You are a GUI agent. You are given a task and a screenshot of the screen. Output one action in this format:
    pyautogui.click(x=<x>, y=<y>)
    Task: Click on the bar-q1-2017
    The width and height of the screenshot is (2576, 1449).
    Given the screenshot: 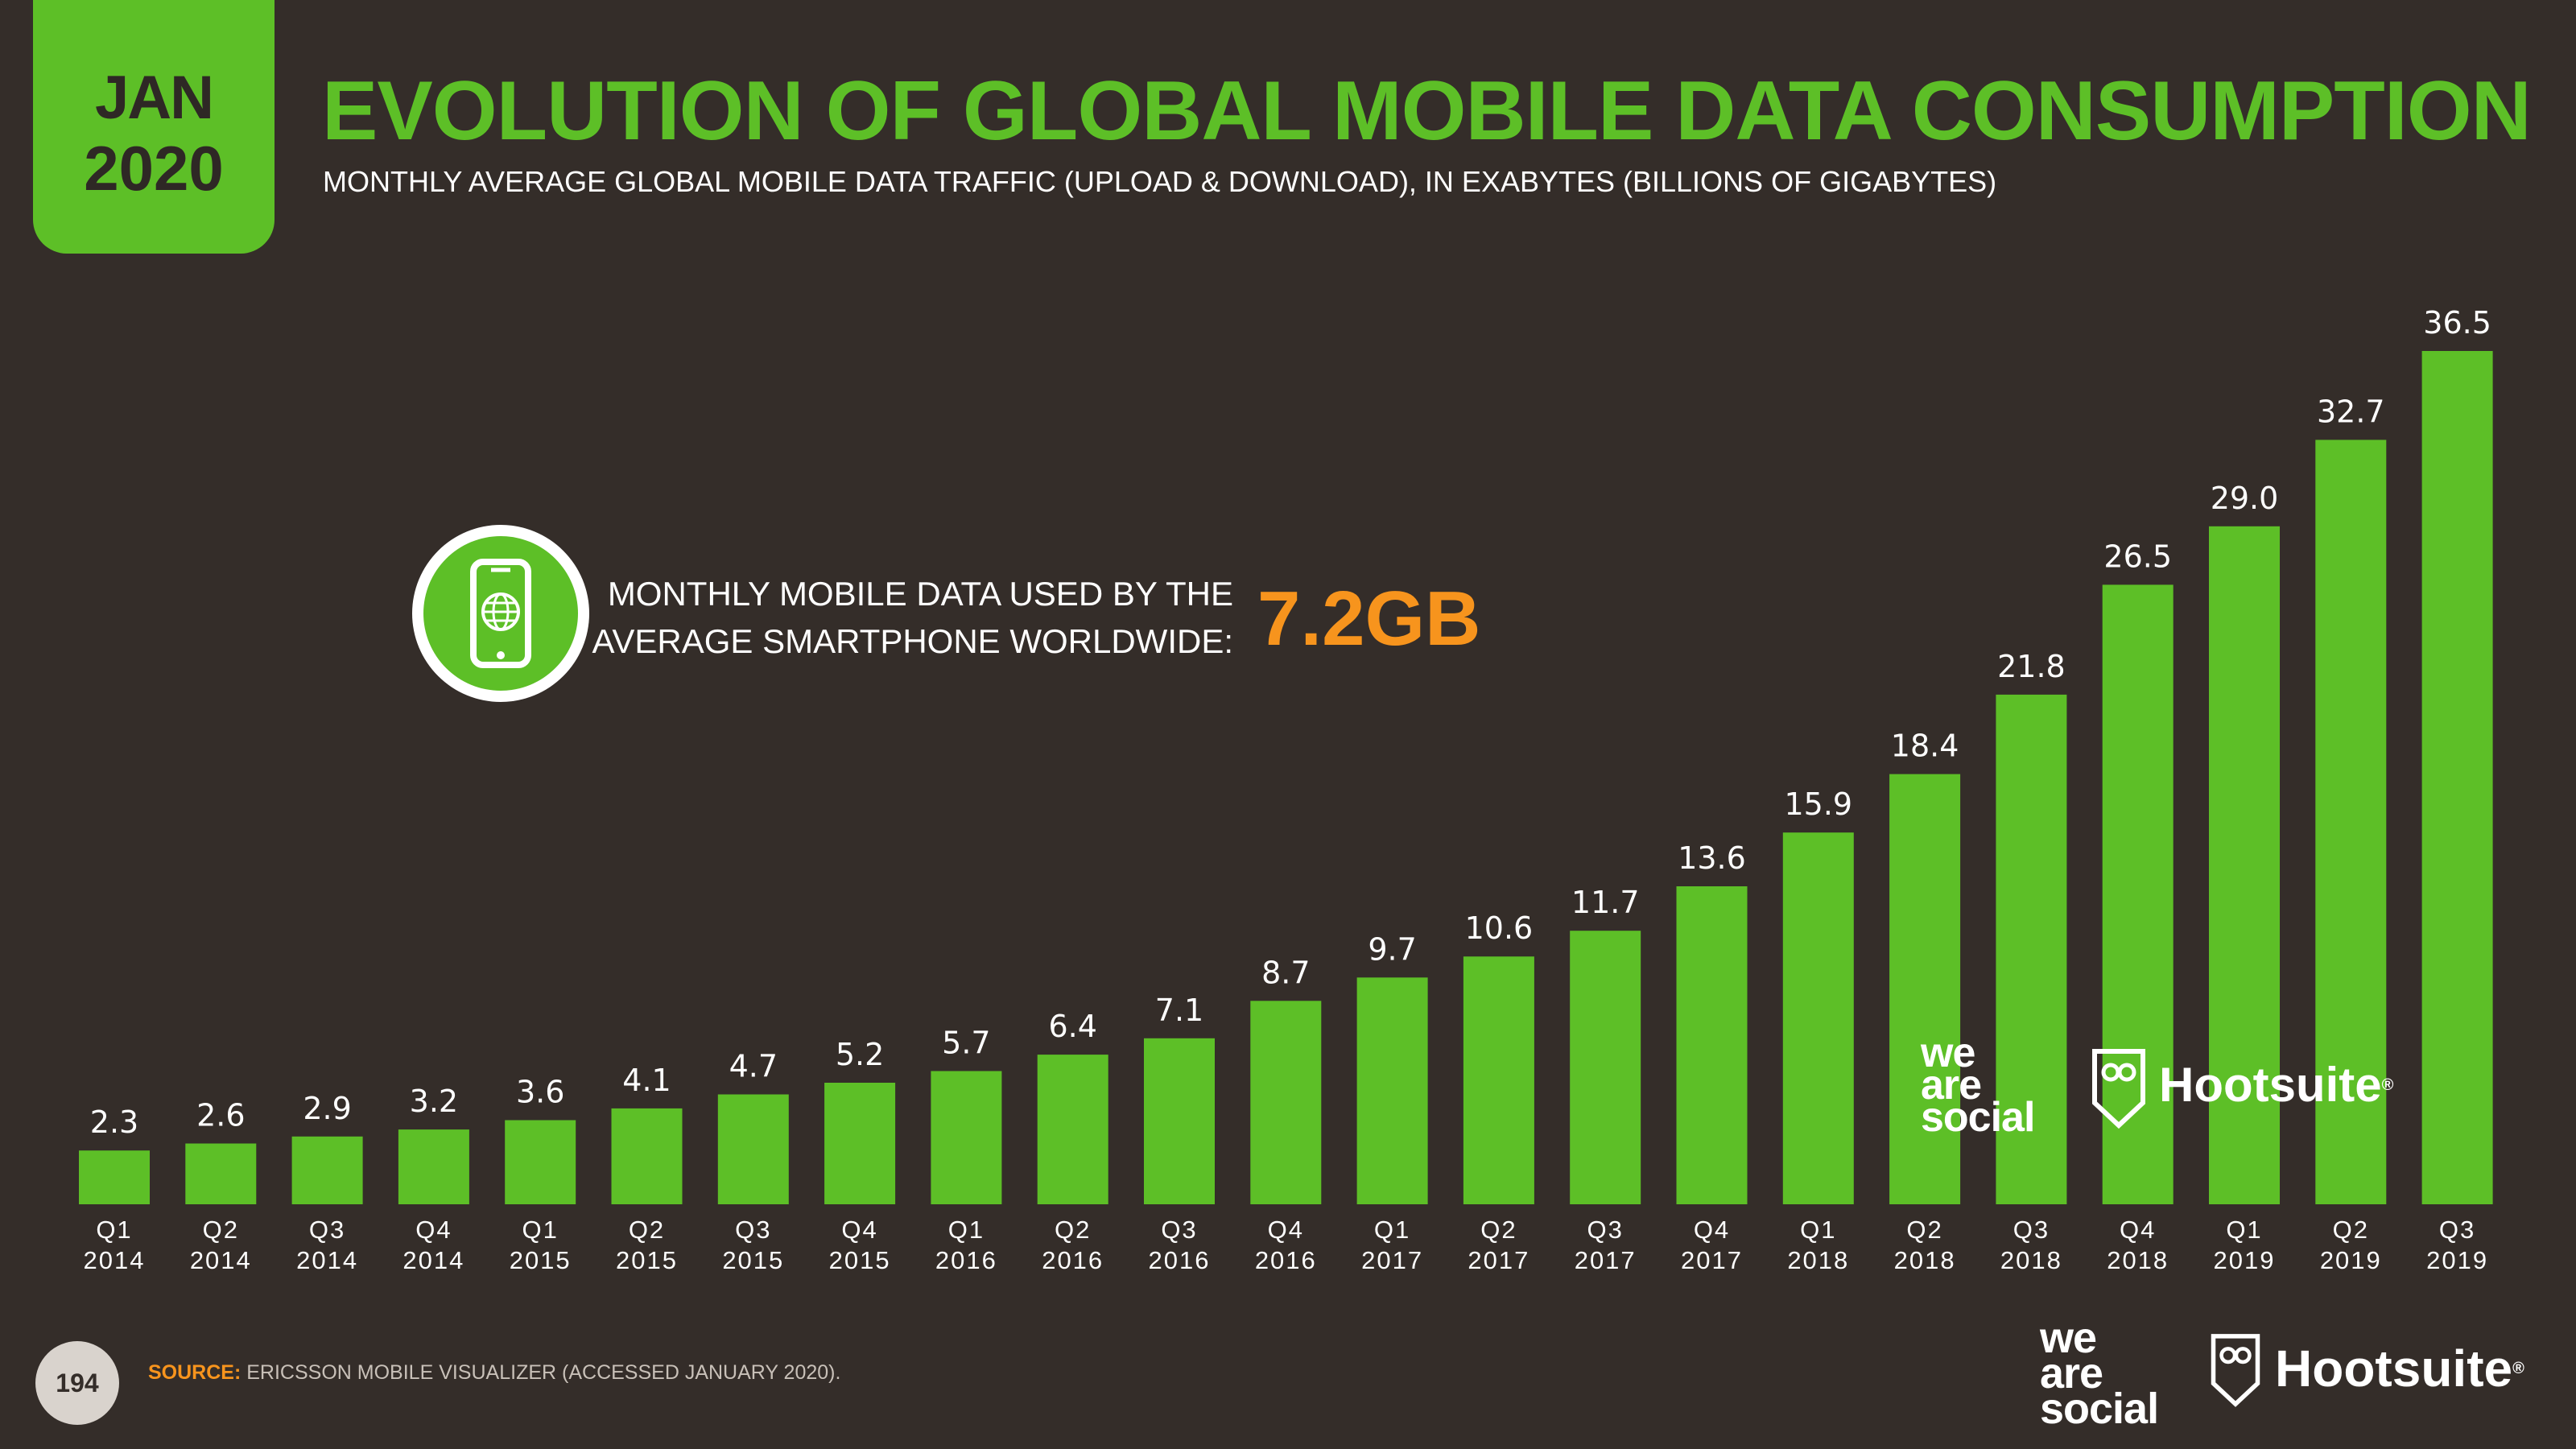 What is the action you would take?
    pyautogui.click(x=1392, y=1090)
    